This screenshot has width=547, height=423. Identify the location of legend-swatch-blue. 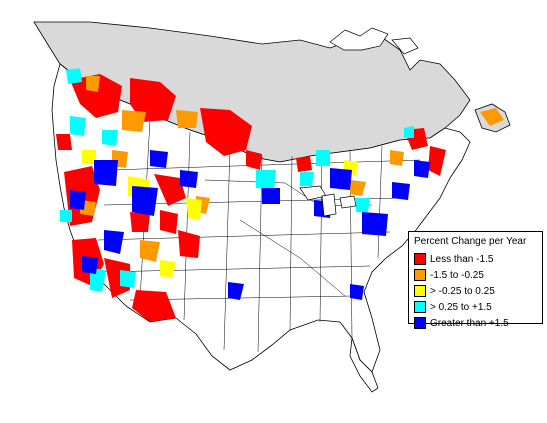
(420, 323).